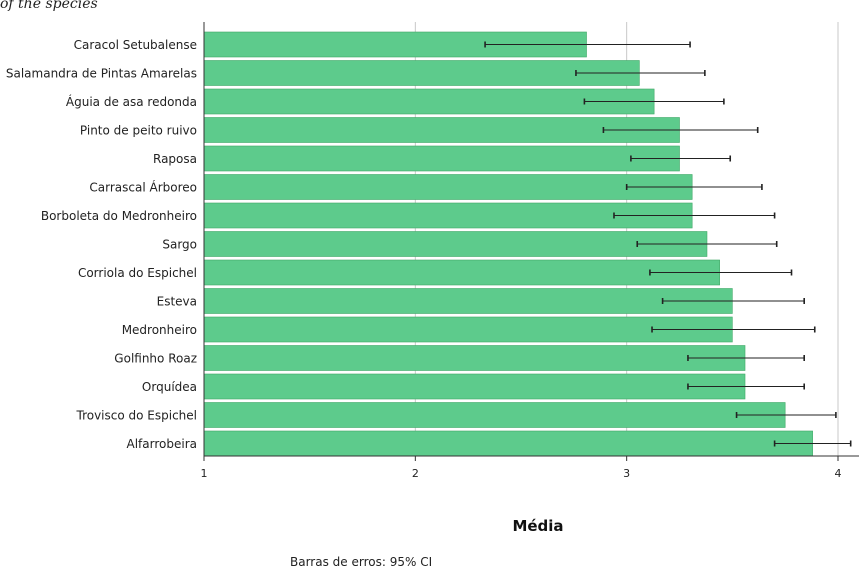 Image resolution: width=859 pixels, height=571 pixels. I want to click on category-label-0: Caracol Setubalense, so click(135, 45).